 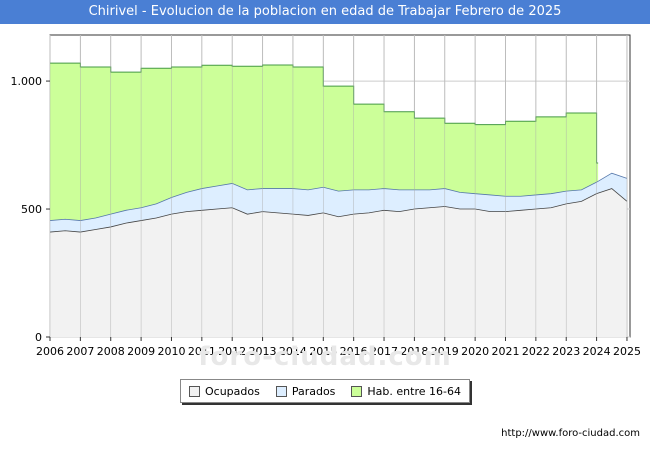 I want to click on legend-item-habitantes: Hab. entre 16-64, so click(x=406, y=391).